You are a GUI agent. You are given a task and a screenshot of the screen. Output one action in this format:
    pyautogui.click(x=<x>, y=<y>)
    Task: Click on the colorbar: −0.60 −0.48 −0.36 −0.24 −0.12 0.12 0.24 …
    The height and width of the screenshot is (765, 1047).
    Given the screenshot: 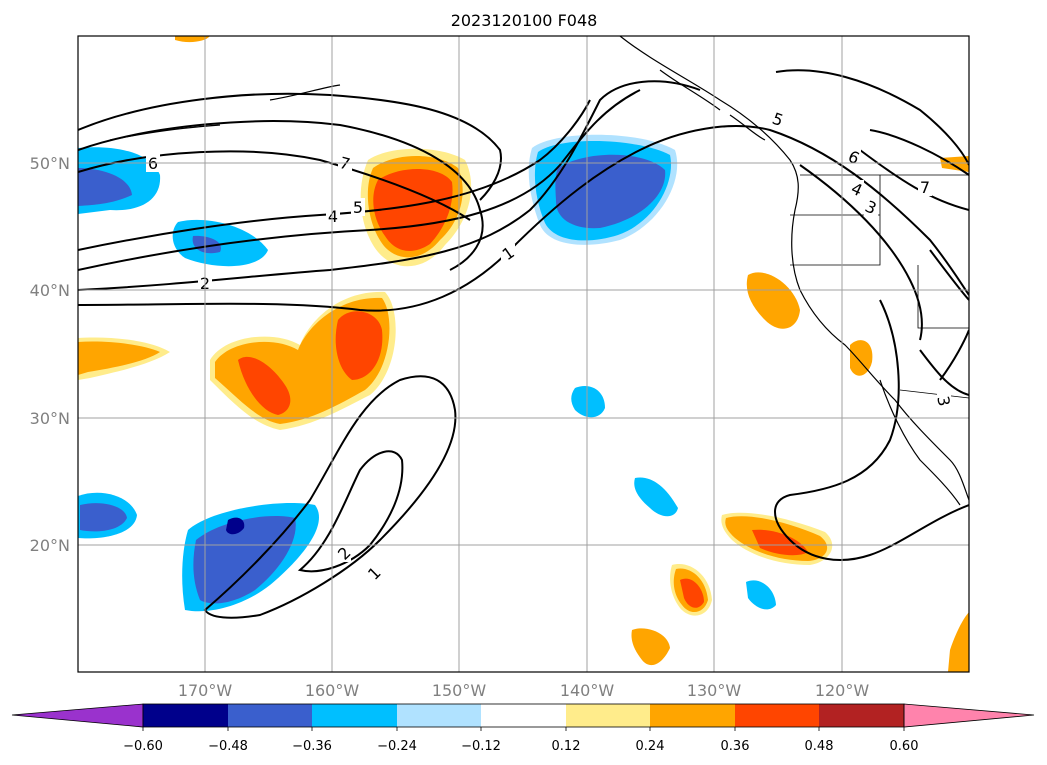 What is the action you would take?
    pyautogui.click(x=523, y=728)
    